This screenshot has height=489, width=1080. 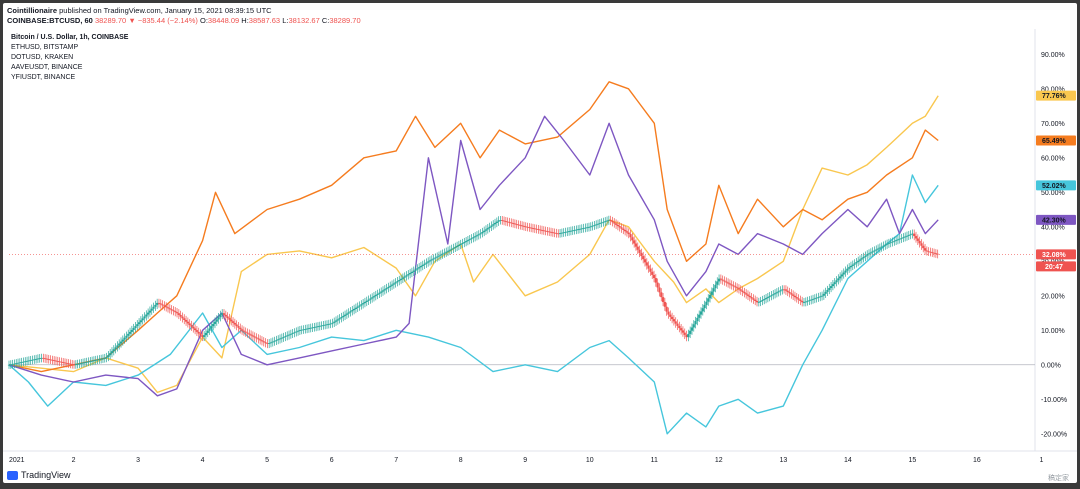 I want to click on last-value-tag-dot-bg, so click(x=1056, y=140).